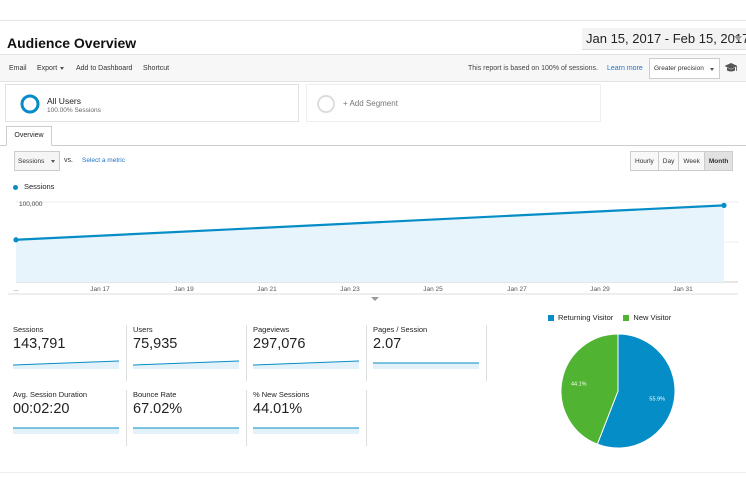 The width and height of the screenshot is (746, 492). I want to click on legend-new-visitor: New Visitor, so click(652, 317).